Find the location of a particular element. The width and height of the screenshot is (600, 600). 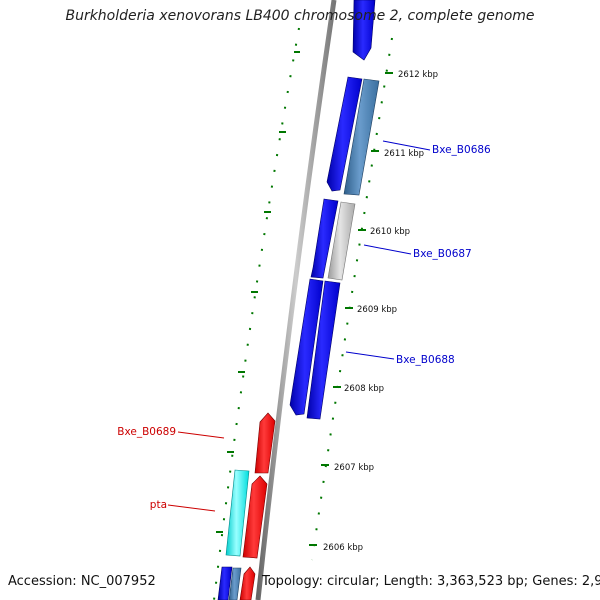

outer-major-ticks is located at coordinates (351, 309).